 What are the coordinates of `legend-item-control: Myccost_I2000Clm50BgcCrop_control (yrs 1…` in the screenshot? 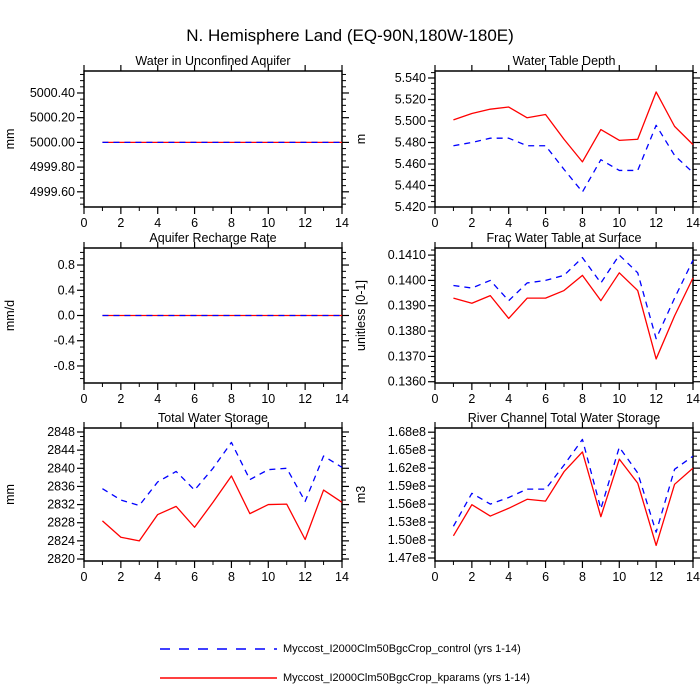 It's located at (345, 648).